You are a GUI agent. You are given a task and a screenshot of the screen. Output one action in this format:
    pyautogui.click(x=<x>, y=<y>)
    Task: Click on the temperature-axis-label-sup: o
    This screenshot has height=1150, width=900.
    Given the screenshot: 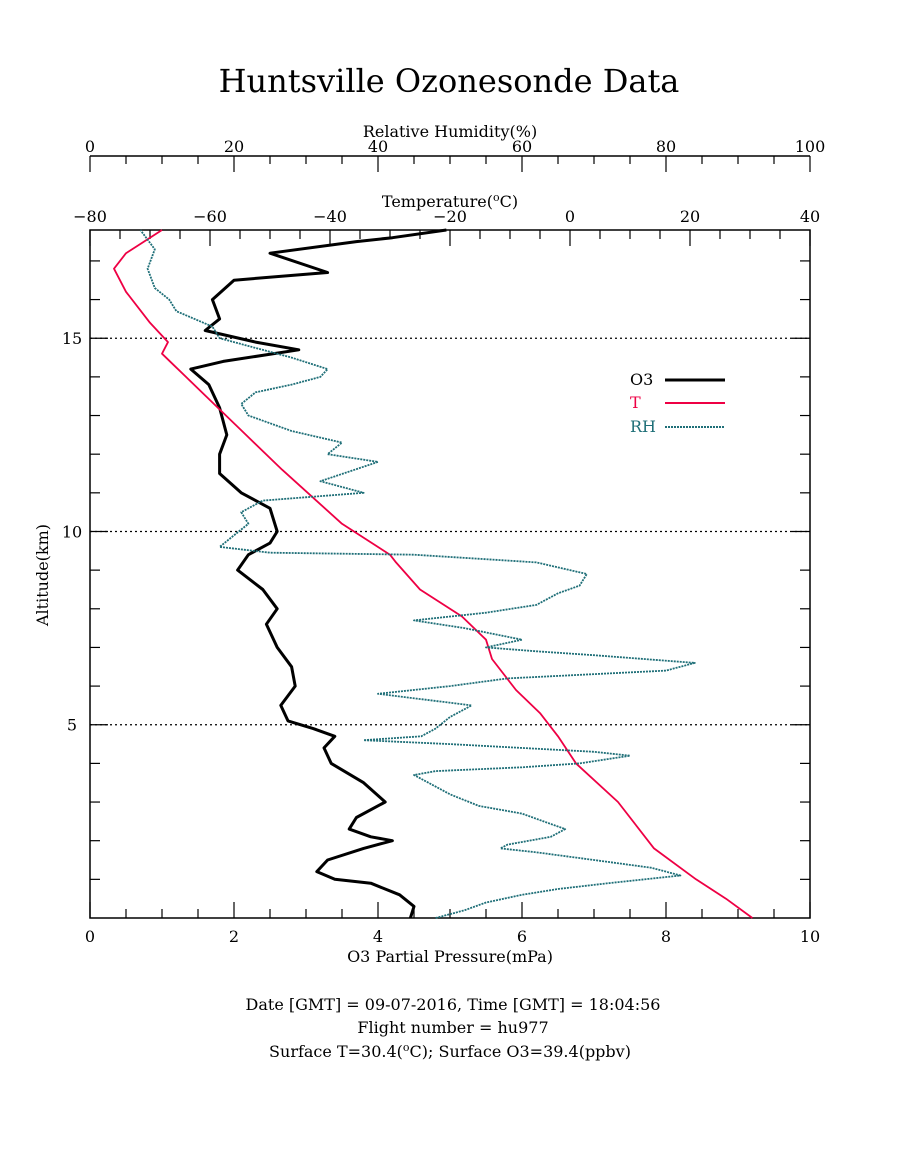 What is the action you would take?
    pyautogui.click(x=496, y=197)
    